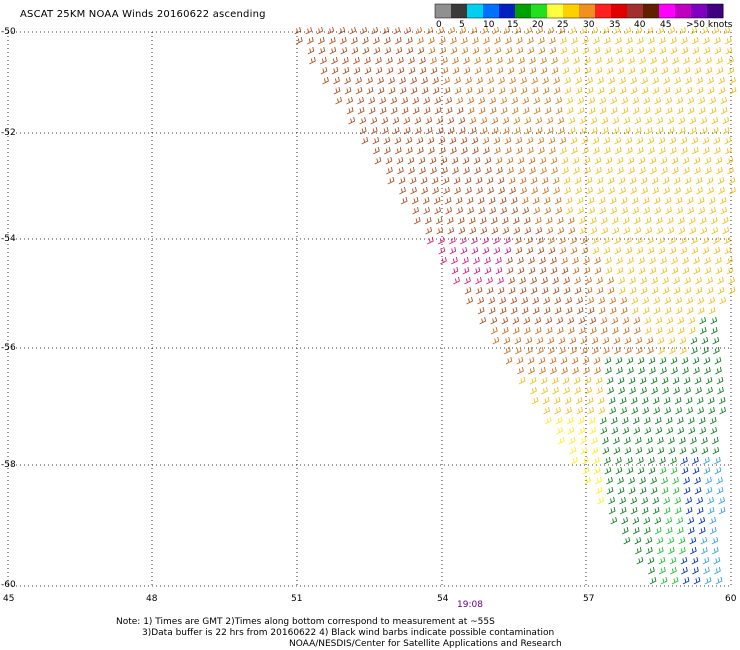  What do you see at coordinates (462, 25) in the screenshot?
I see `scale-label: 5` at bounding box center [462, 25].